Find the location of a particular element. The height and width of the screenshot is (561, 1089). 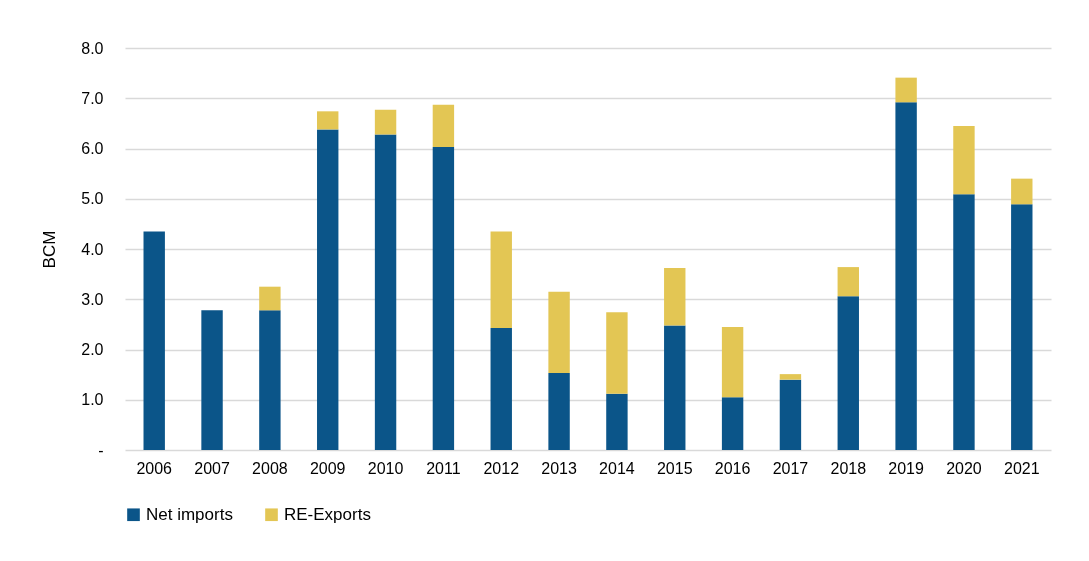

x-tick-label: 2009 is located at coordinates (327, 468).